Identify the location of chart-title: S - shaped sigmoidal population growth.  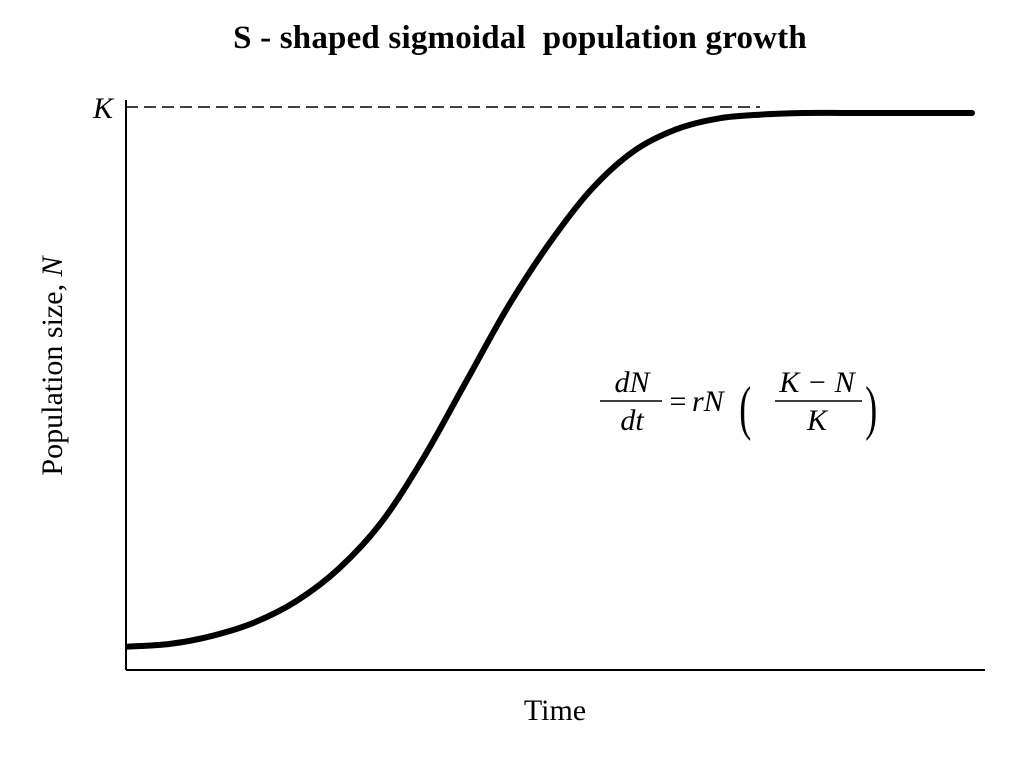
(520, 38).